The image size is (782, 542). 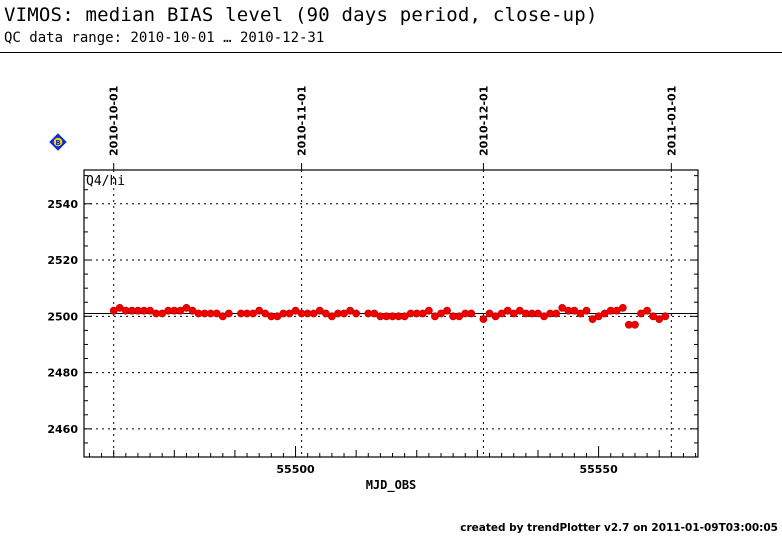 I want to click on y-tick-label: 2540, so click(x=62, y=204).